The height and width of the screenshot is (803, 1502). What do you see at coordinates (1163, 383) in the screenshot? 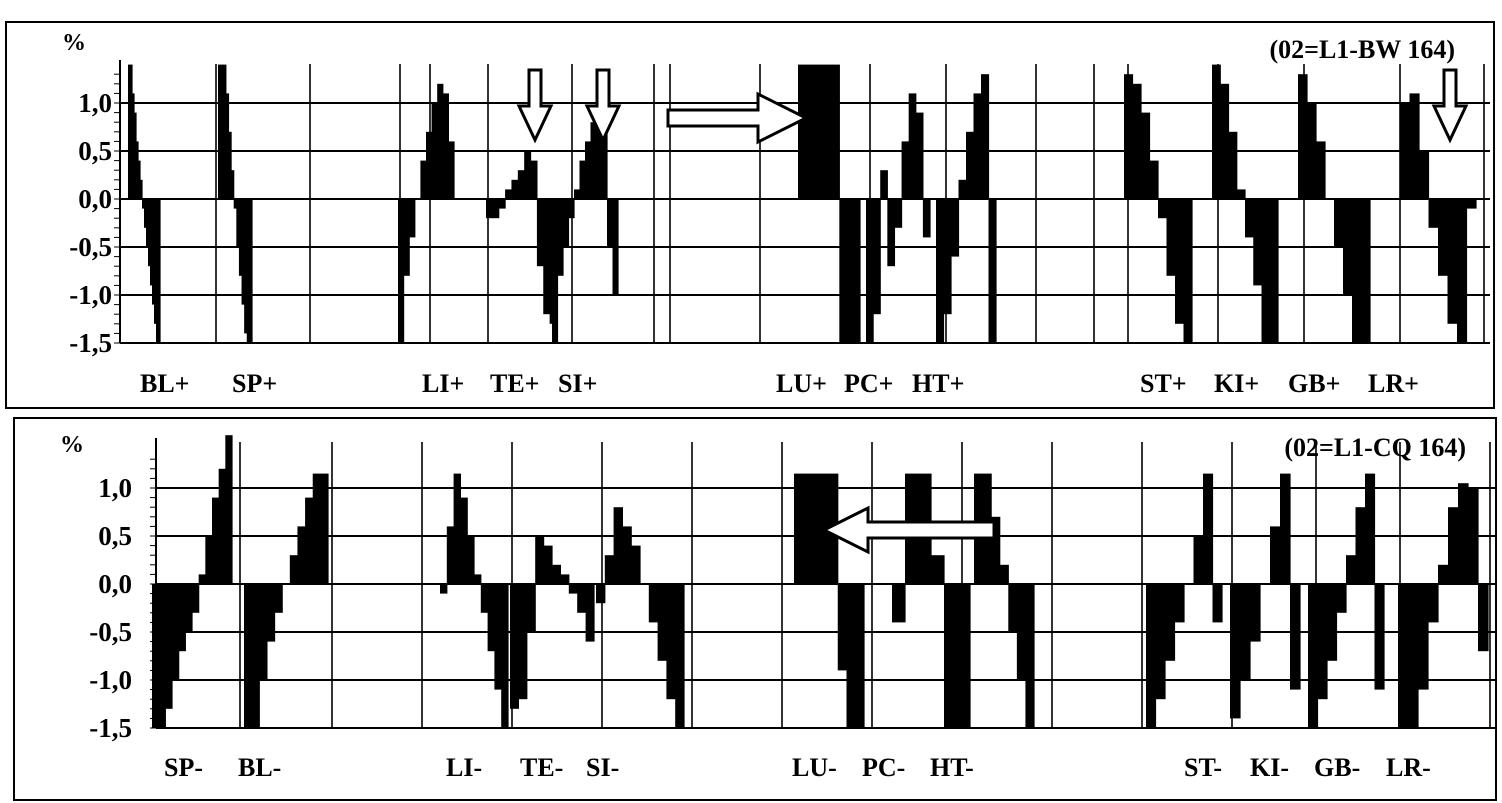
I see `series-label-ST+: ST+` at bounding box center [1163, 383].